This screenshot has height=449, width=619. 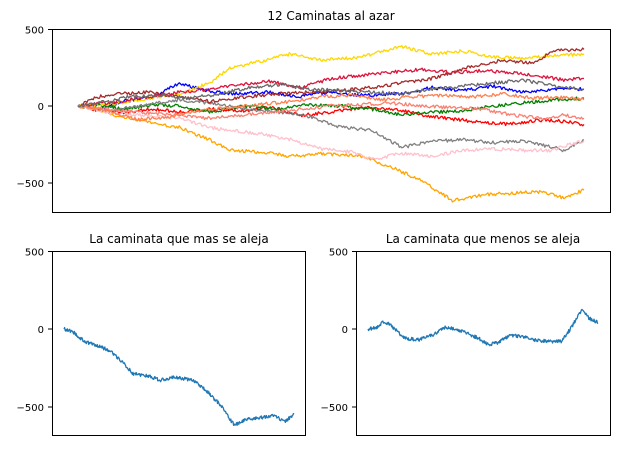 I want to click on ytick-label-top-neg500: −500, so click(x=30, y=184).